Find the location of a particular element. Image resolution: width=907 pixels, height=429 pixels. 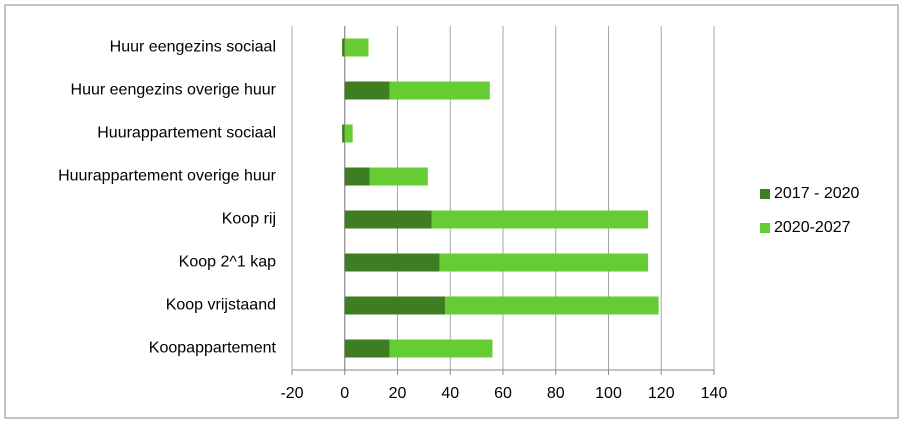

legend-label: 2017 - 2020 is located at coordinates (817, 193).